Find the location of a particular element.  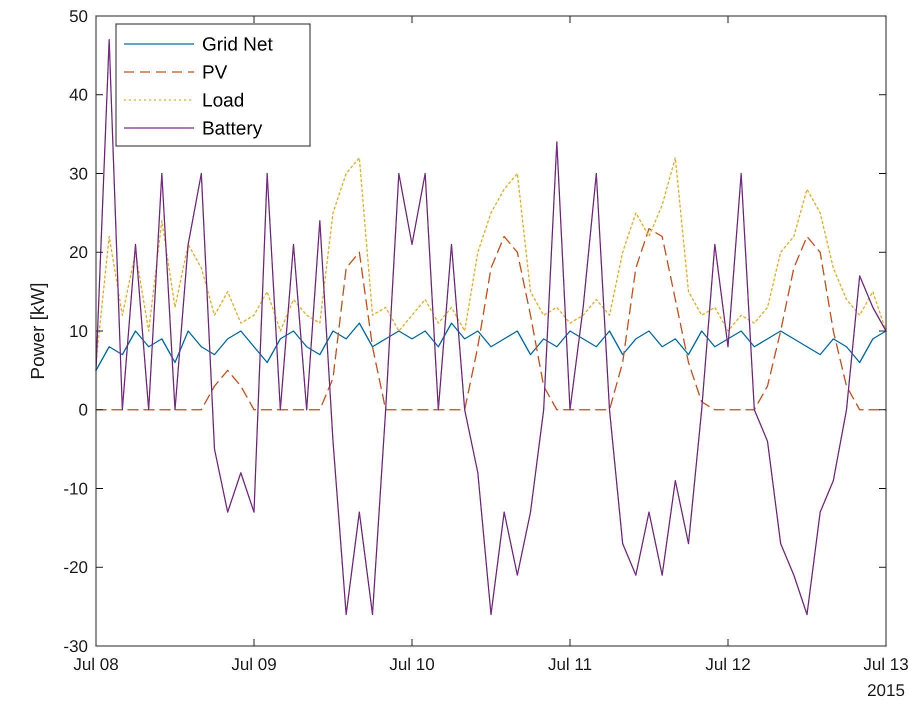

y-tick-label: 40 is located at coordinates (78, 95).